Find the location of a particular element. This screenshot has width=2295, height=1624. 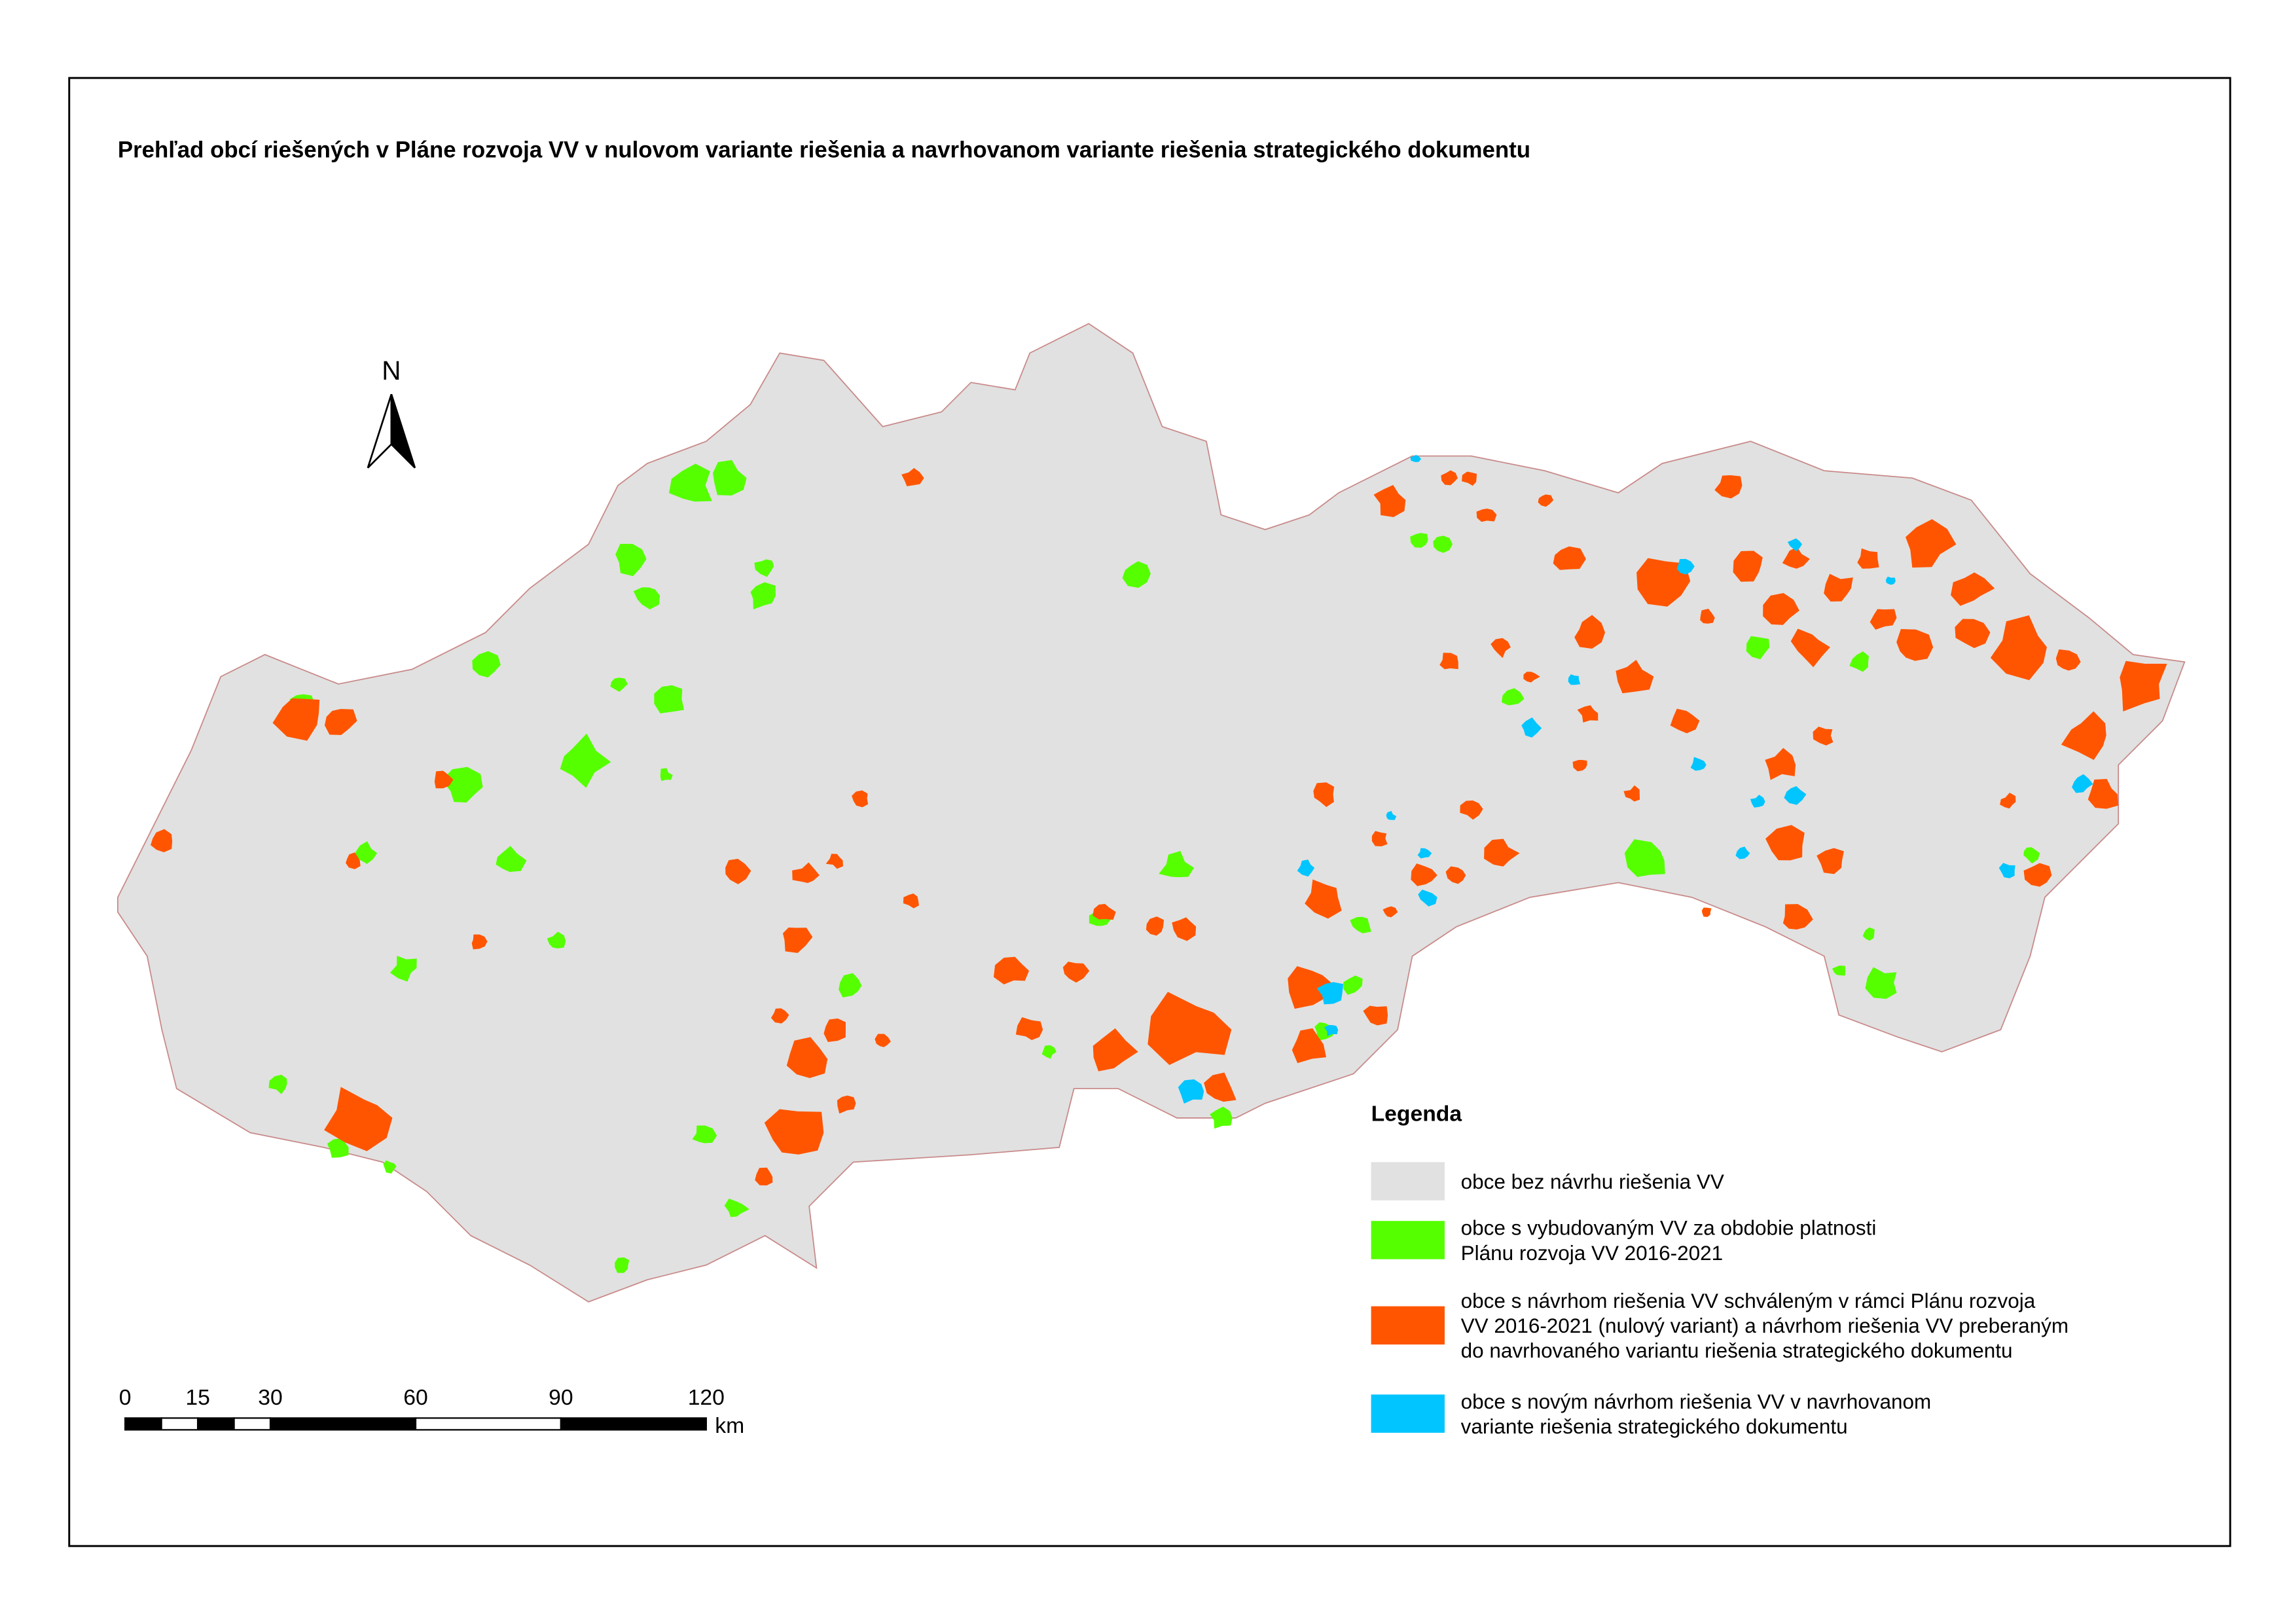

scale-label: 90 is located at coordinates (561, 1397).